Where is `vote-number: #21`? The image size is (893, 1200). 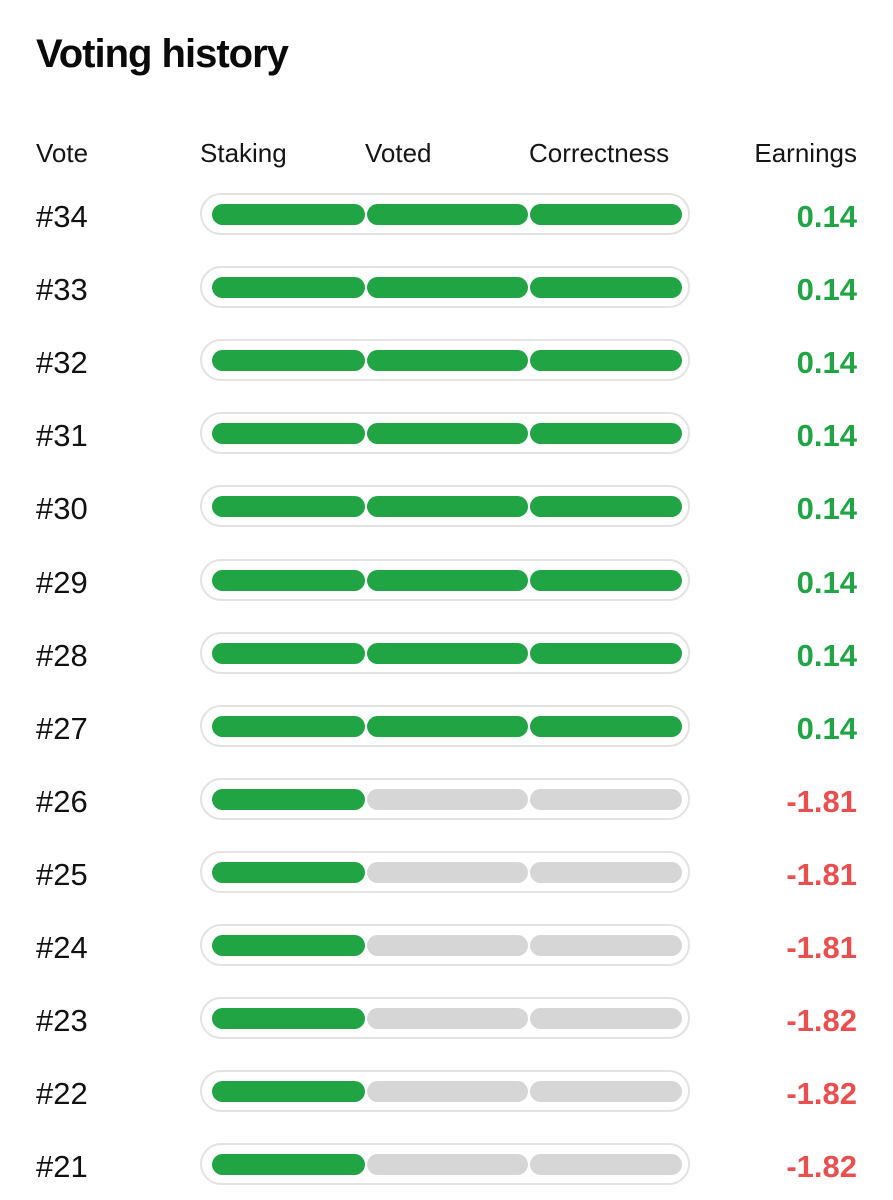
vote-number: #21 is located at coordinates (62, 1167).